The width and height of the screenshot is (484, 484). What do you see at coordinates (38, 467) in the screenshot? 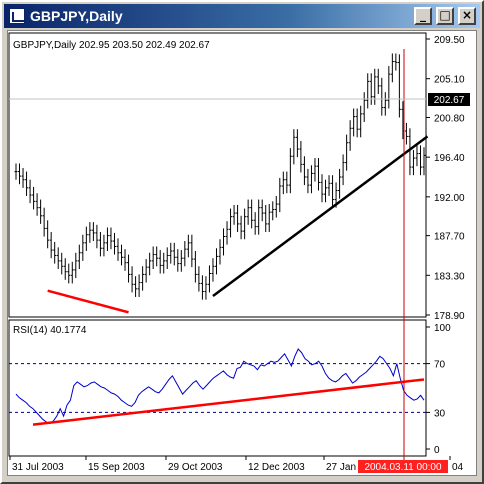
I see `time-tick-label: 31 Jul 2003` at bounding box center [38, 467].